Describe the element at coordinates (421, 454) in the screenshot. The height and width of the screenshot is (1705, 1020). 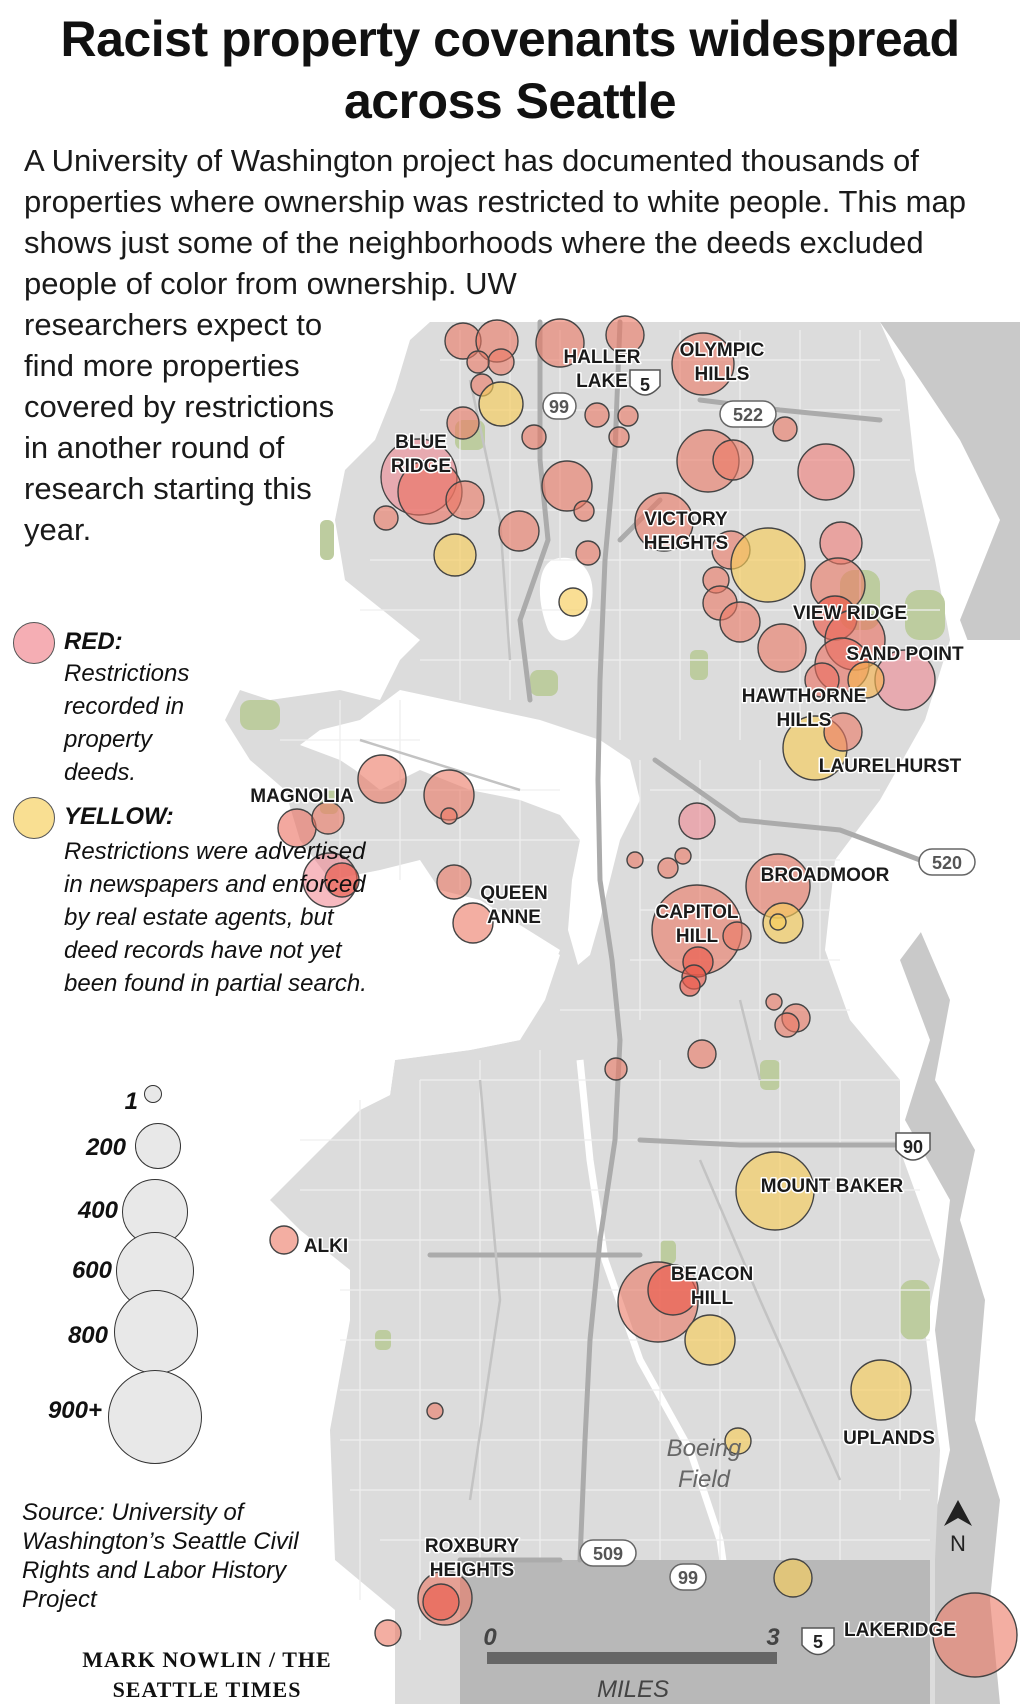
I see `label-blue-ridge: BLUE RIDGE` at that location.